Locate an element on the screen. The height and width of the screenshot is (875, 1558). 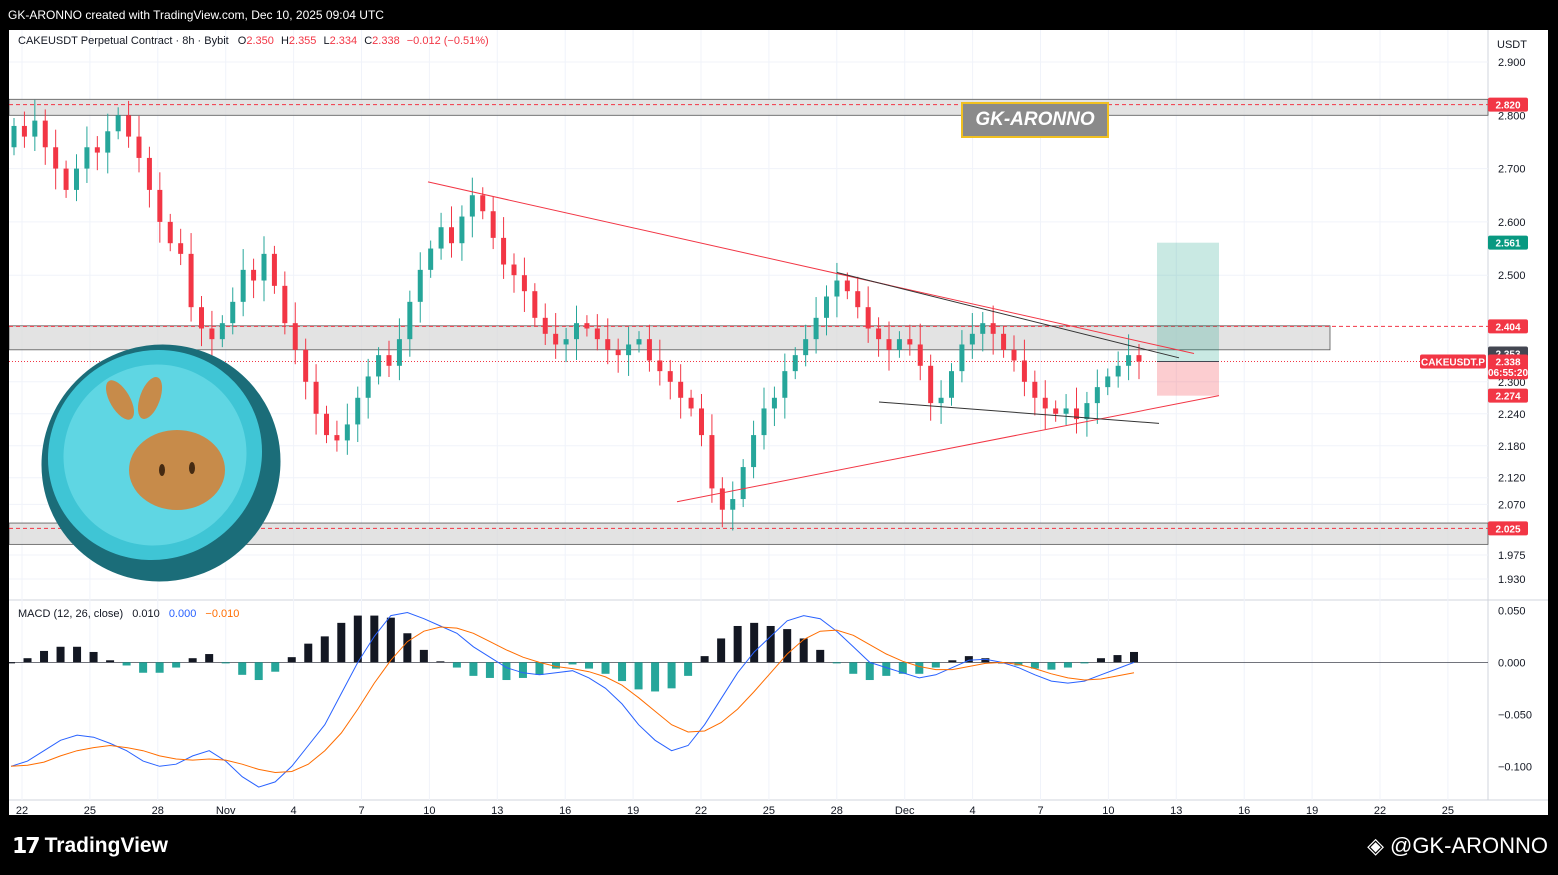
macd-legend: MACD (12, 26, close) 0.010 0.000 −0.010 is located at coordinates (128, 614).